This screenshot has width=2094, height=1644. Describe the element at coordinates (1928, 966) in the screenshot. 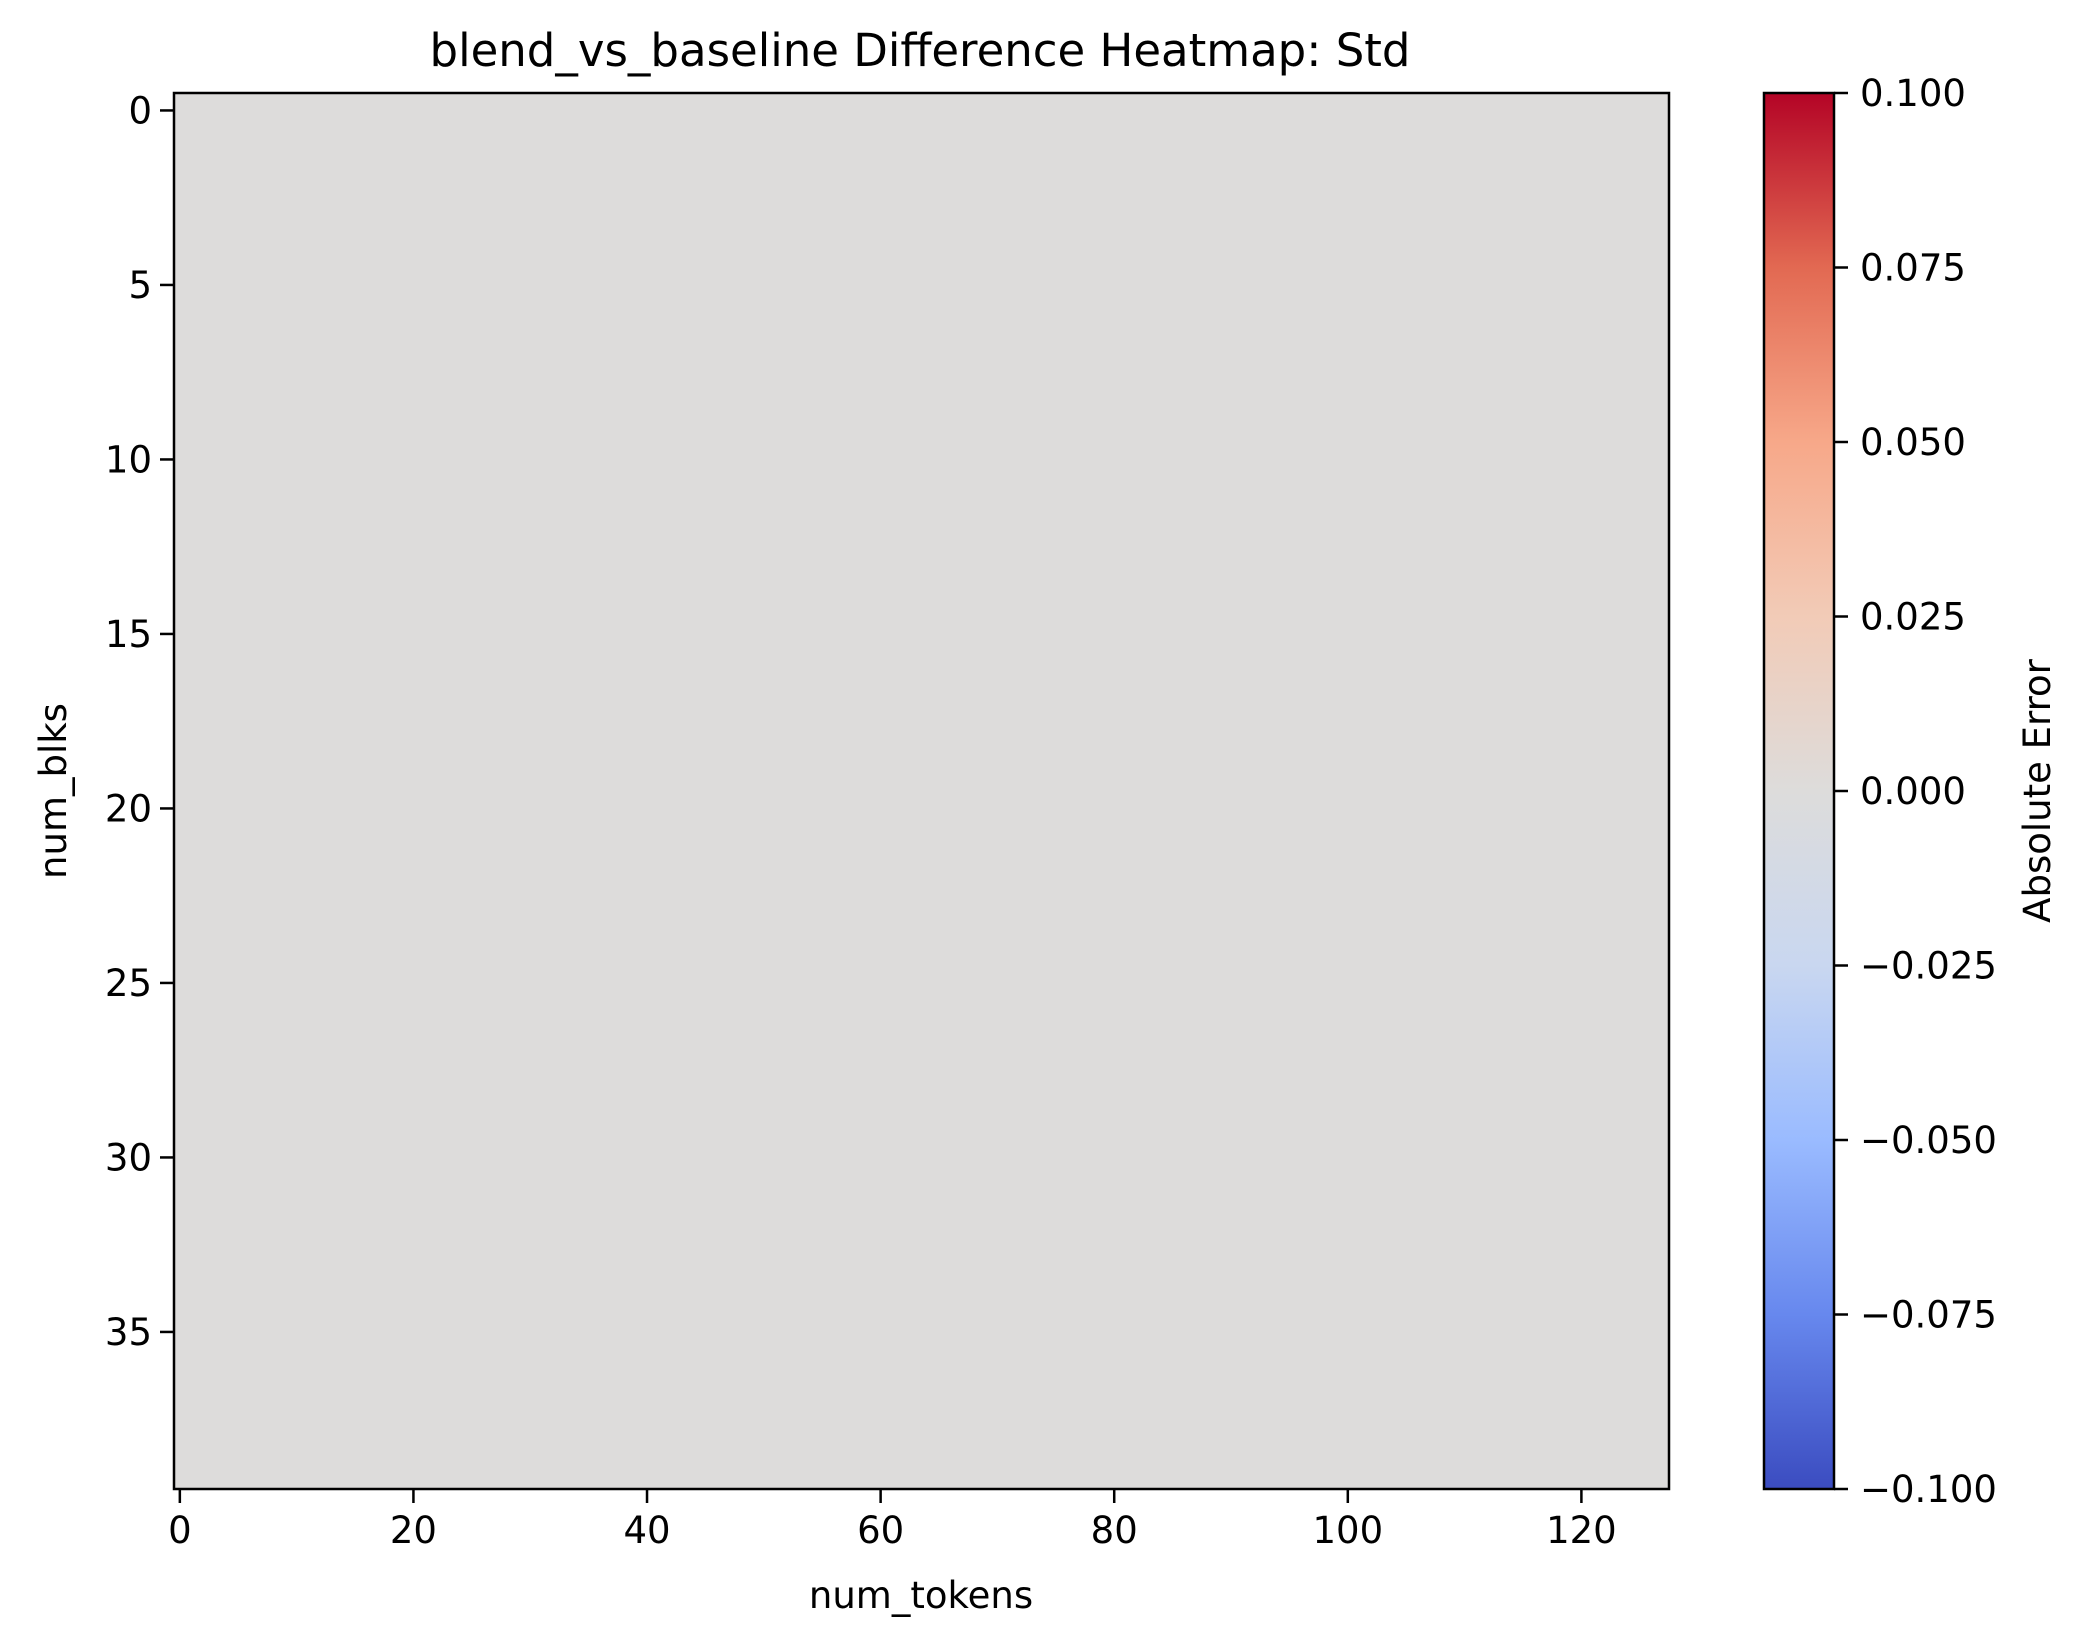

I see `colorbar-tick-label: −0.025` at that location.